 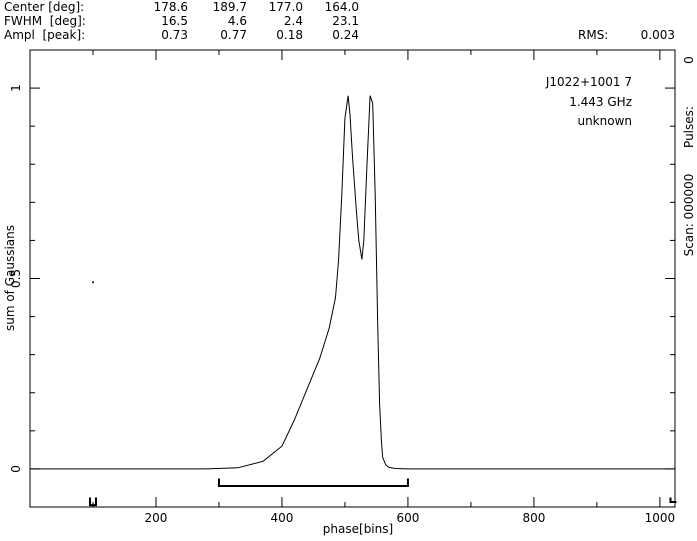 I want to click on y-tick-label: 0, so click(x=16, y=469).